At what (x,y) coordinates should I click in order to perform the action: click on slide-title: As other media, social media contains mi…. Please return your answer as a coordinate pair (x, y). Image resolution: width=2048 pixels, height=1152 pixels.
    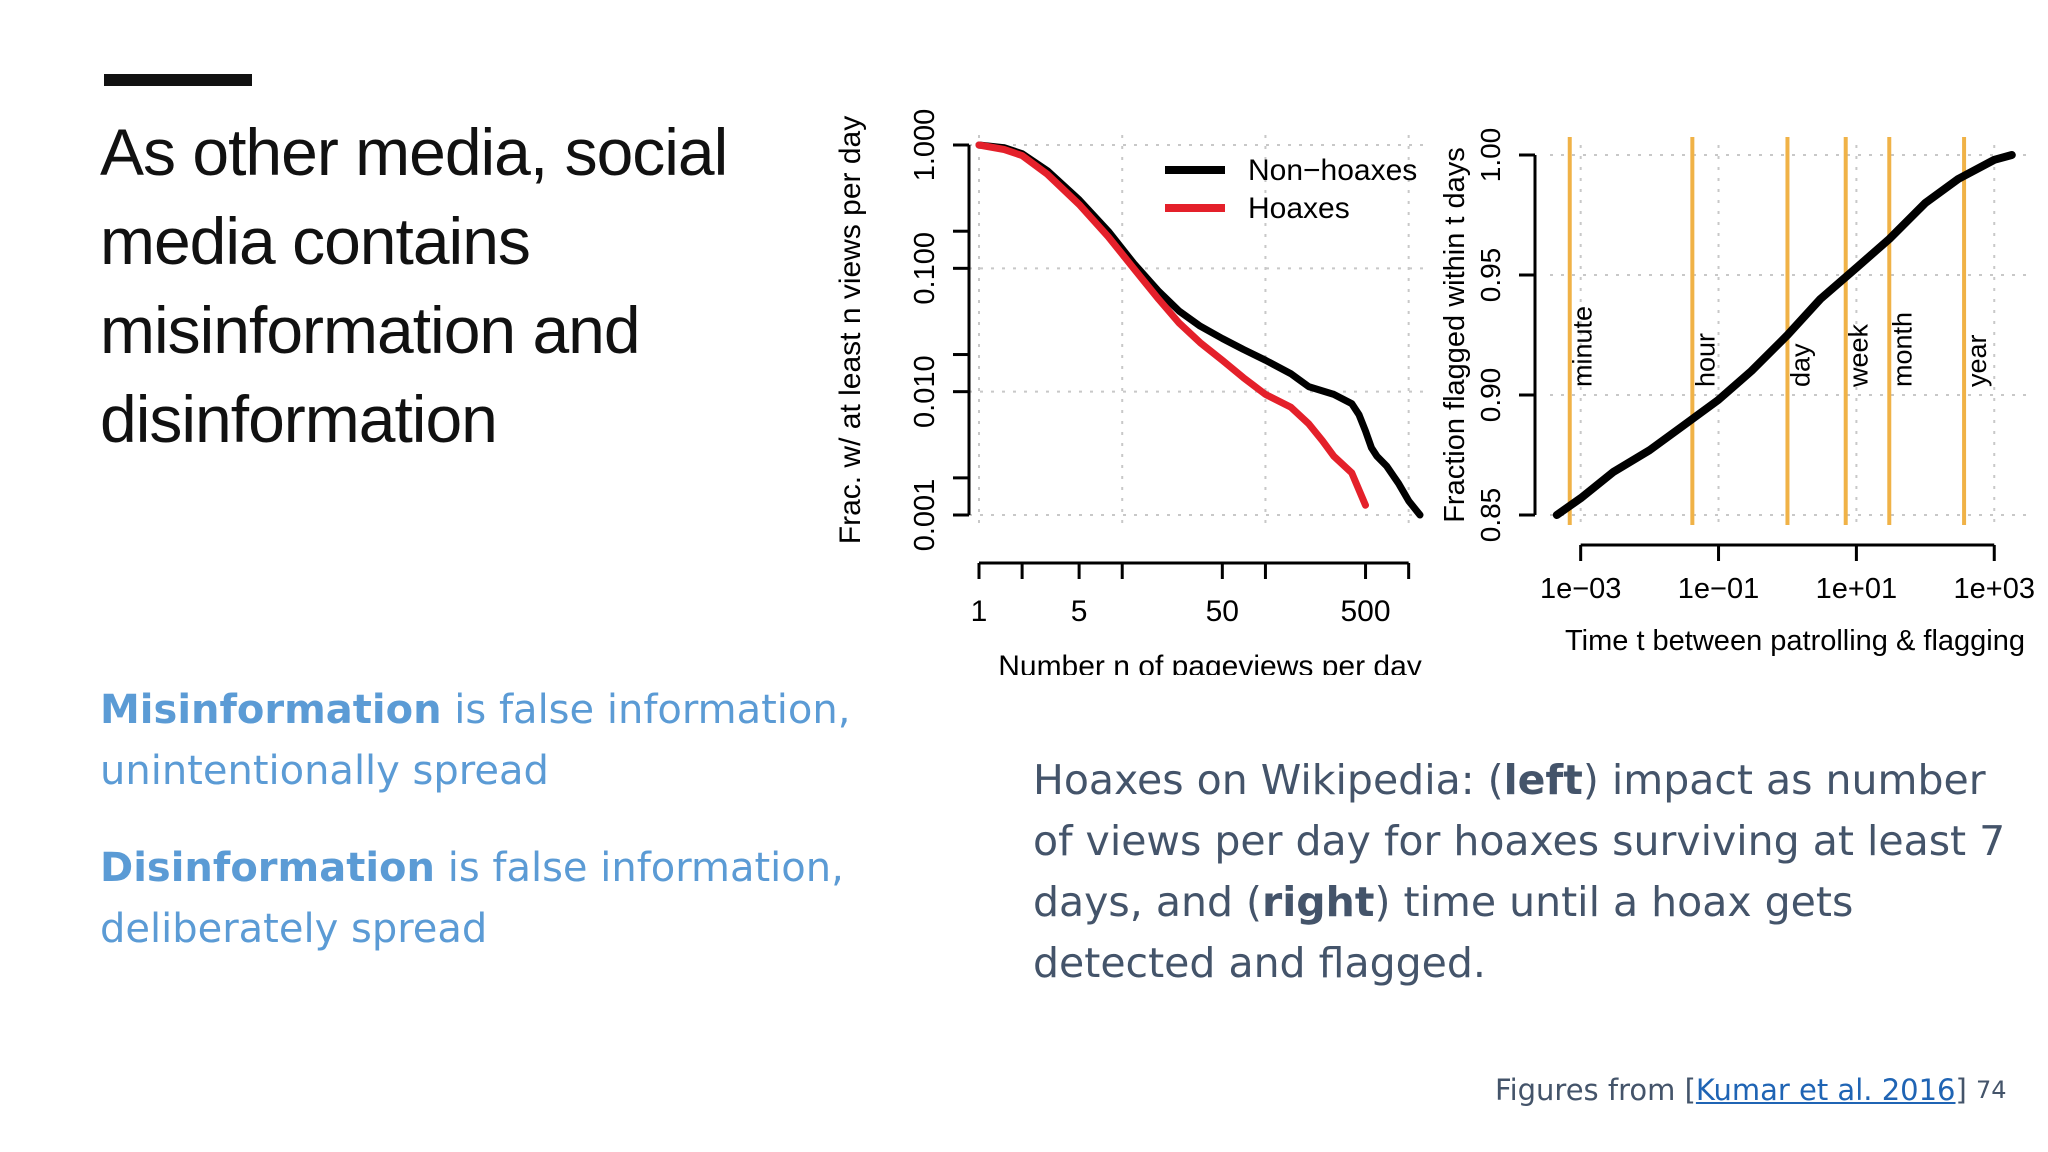
    Looking at the image, I should click on (414, 285).